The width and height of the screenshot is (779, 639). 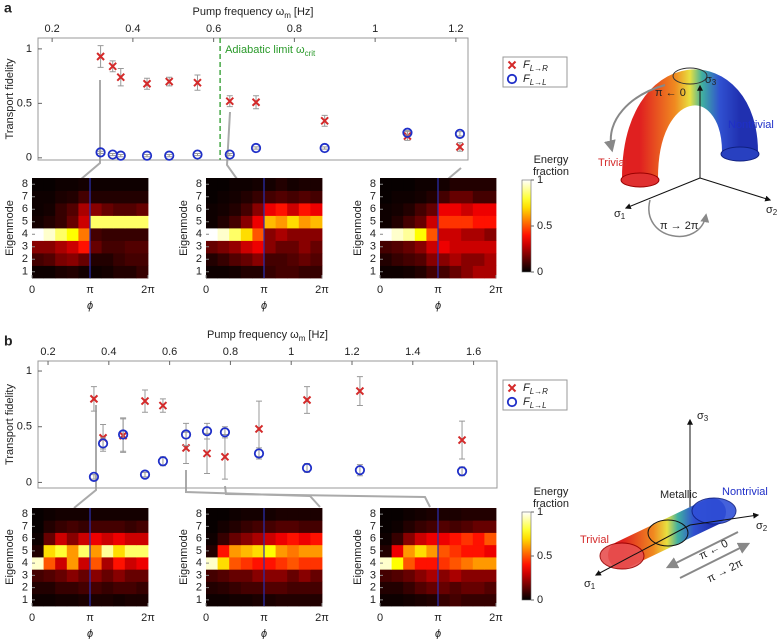 What do you see at coordinates (25, 209) in the screenshot?
I see `y-tick-label: 6` at bounding box center [25, 209].